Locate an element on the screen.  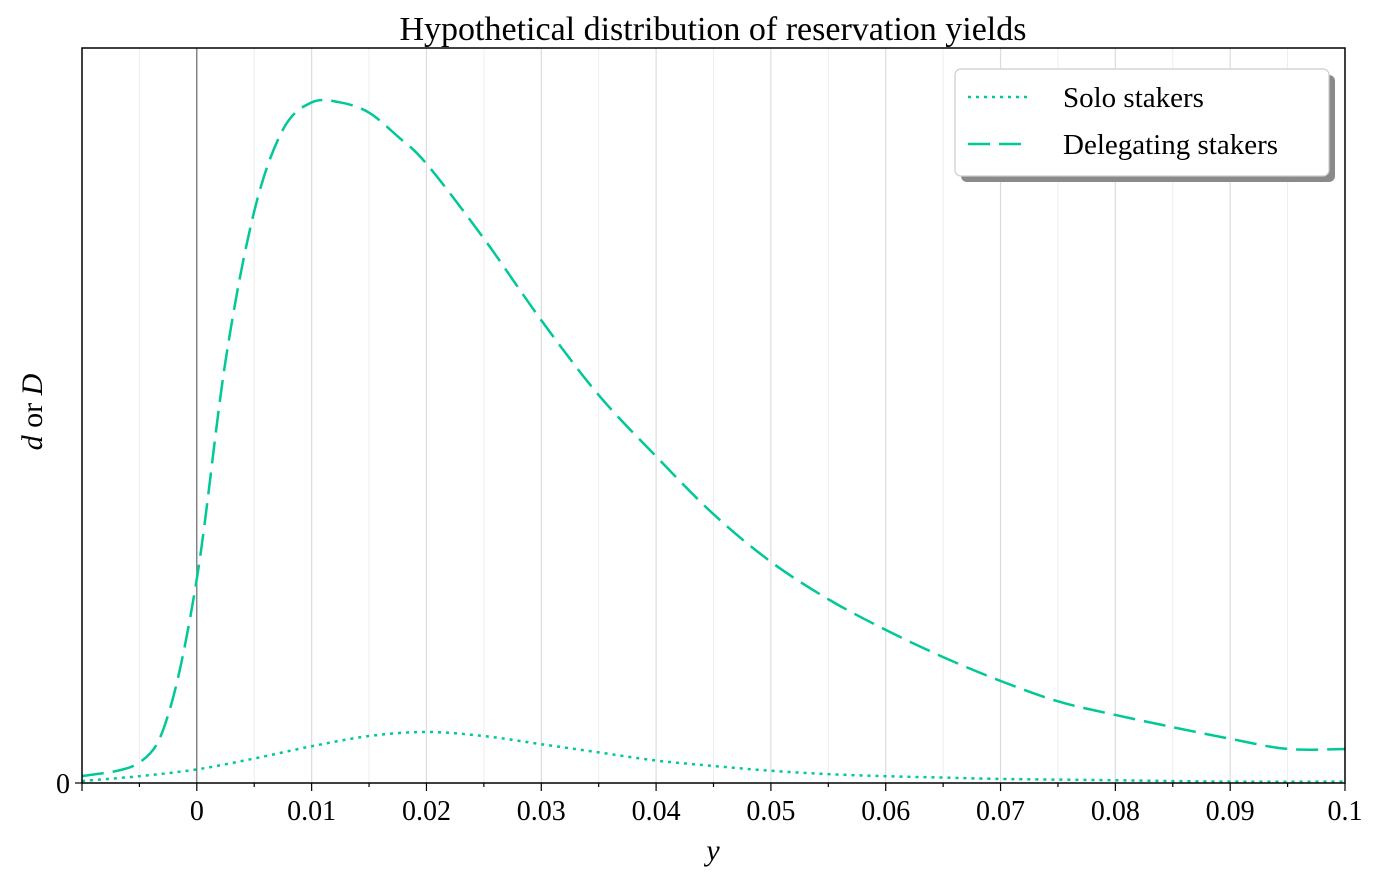
x-tick-label: 0.03 is located at coordinates (541, 811).